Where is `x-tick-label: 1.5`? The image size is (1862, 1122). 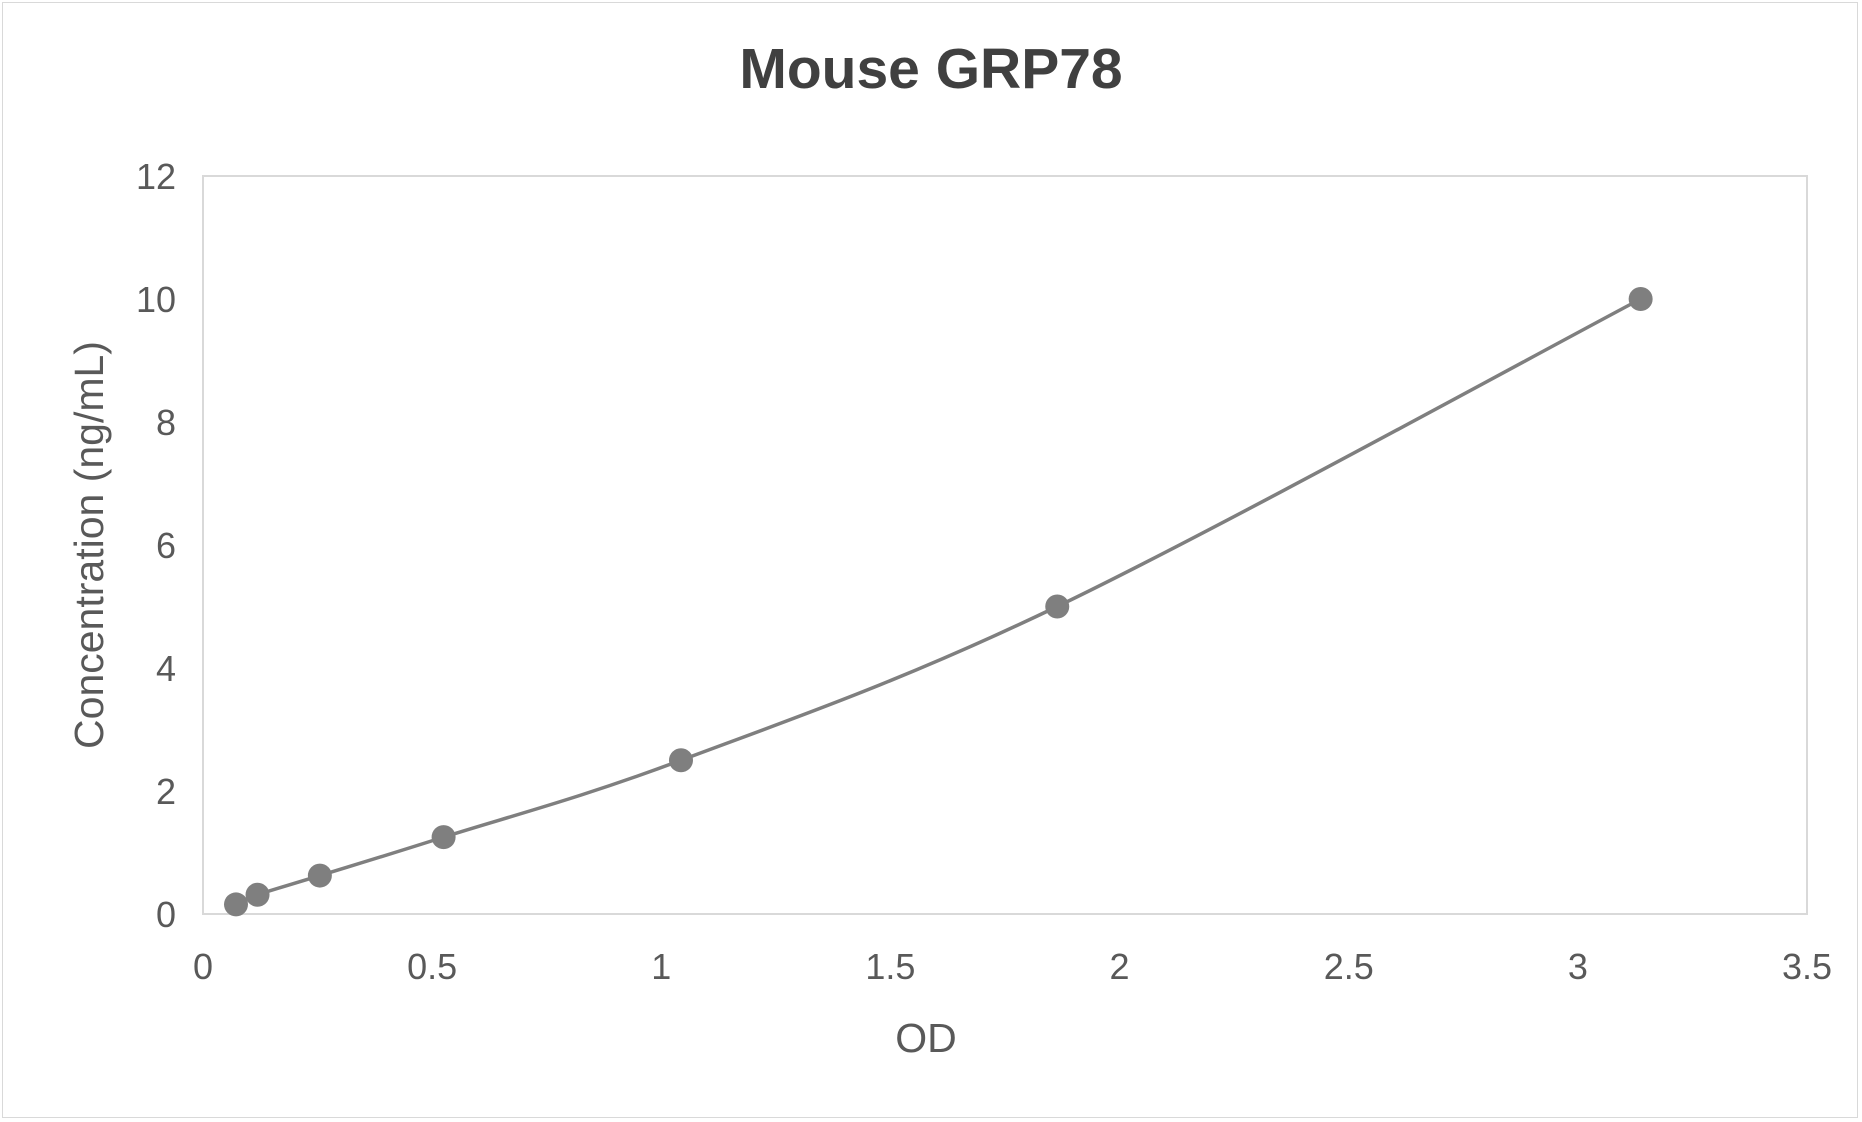 x-tick-label: 1.5 is located at coordinates (890, 966).